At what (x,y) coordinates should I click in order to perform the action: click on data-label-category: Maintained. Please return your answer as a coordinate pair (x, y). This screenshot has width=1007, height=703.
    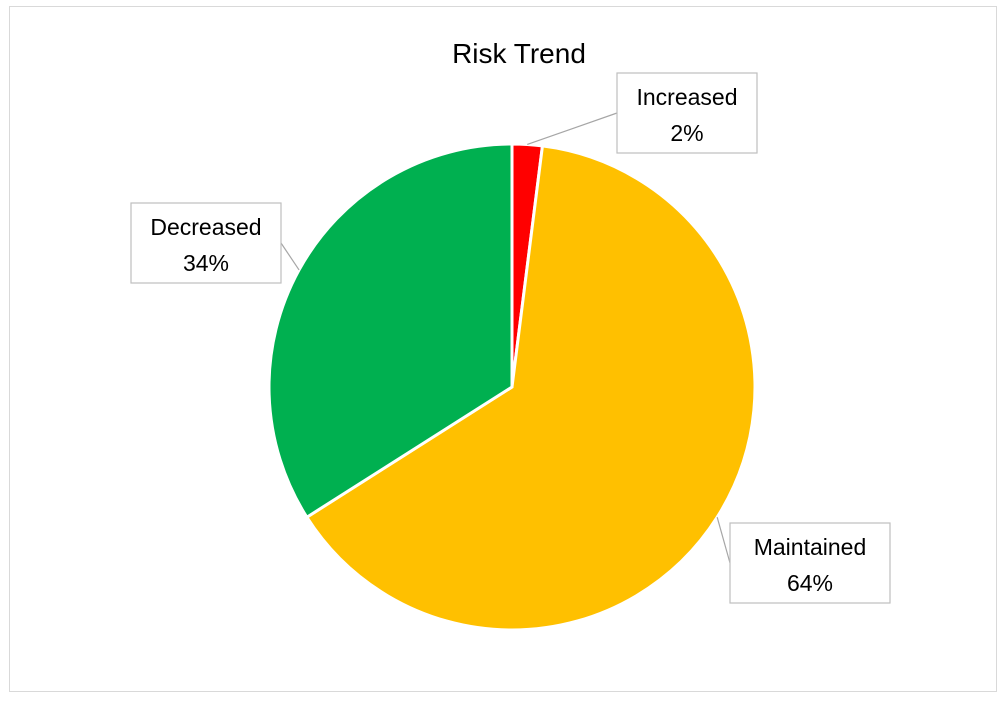
    Looking at the image, I should click on (810, 547).